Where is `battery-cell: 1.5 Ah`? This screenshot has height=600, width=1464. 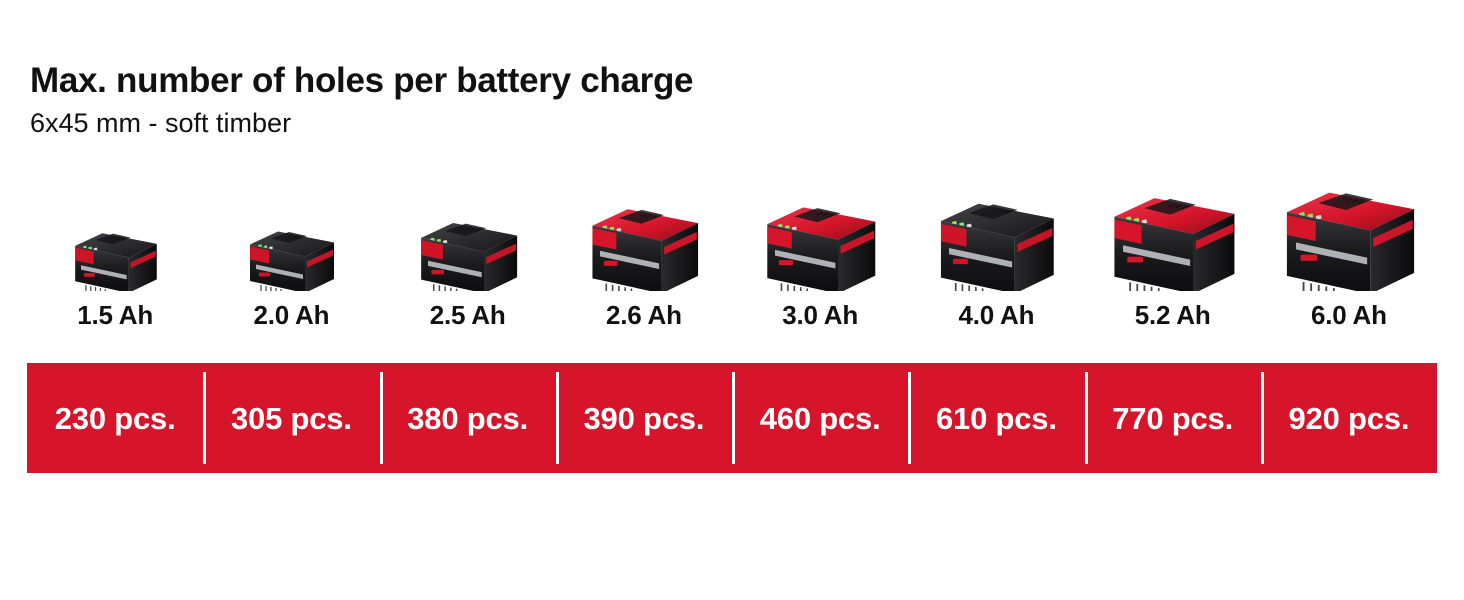
battery-cell: 1.5 Ah is located at coordinates (115, 253).